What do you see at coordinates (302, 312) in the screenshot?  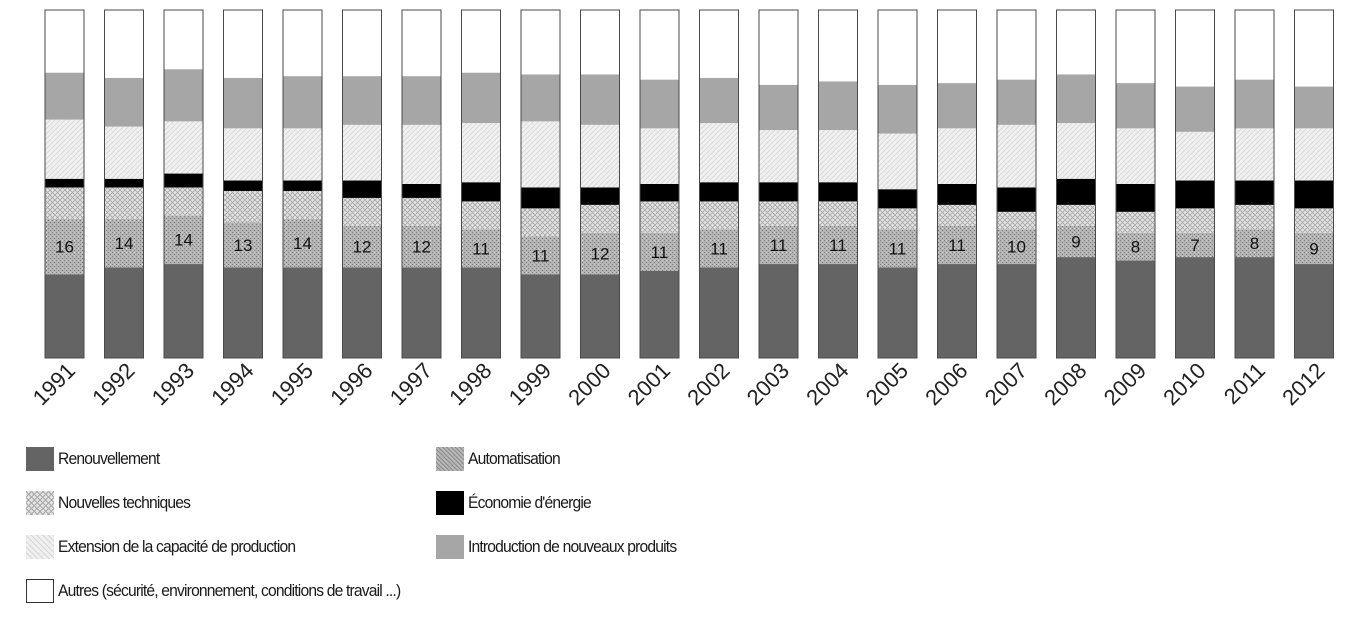 I see `bar-segment-renouvellement-1995` at bounding box center [302, 312].